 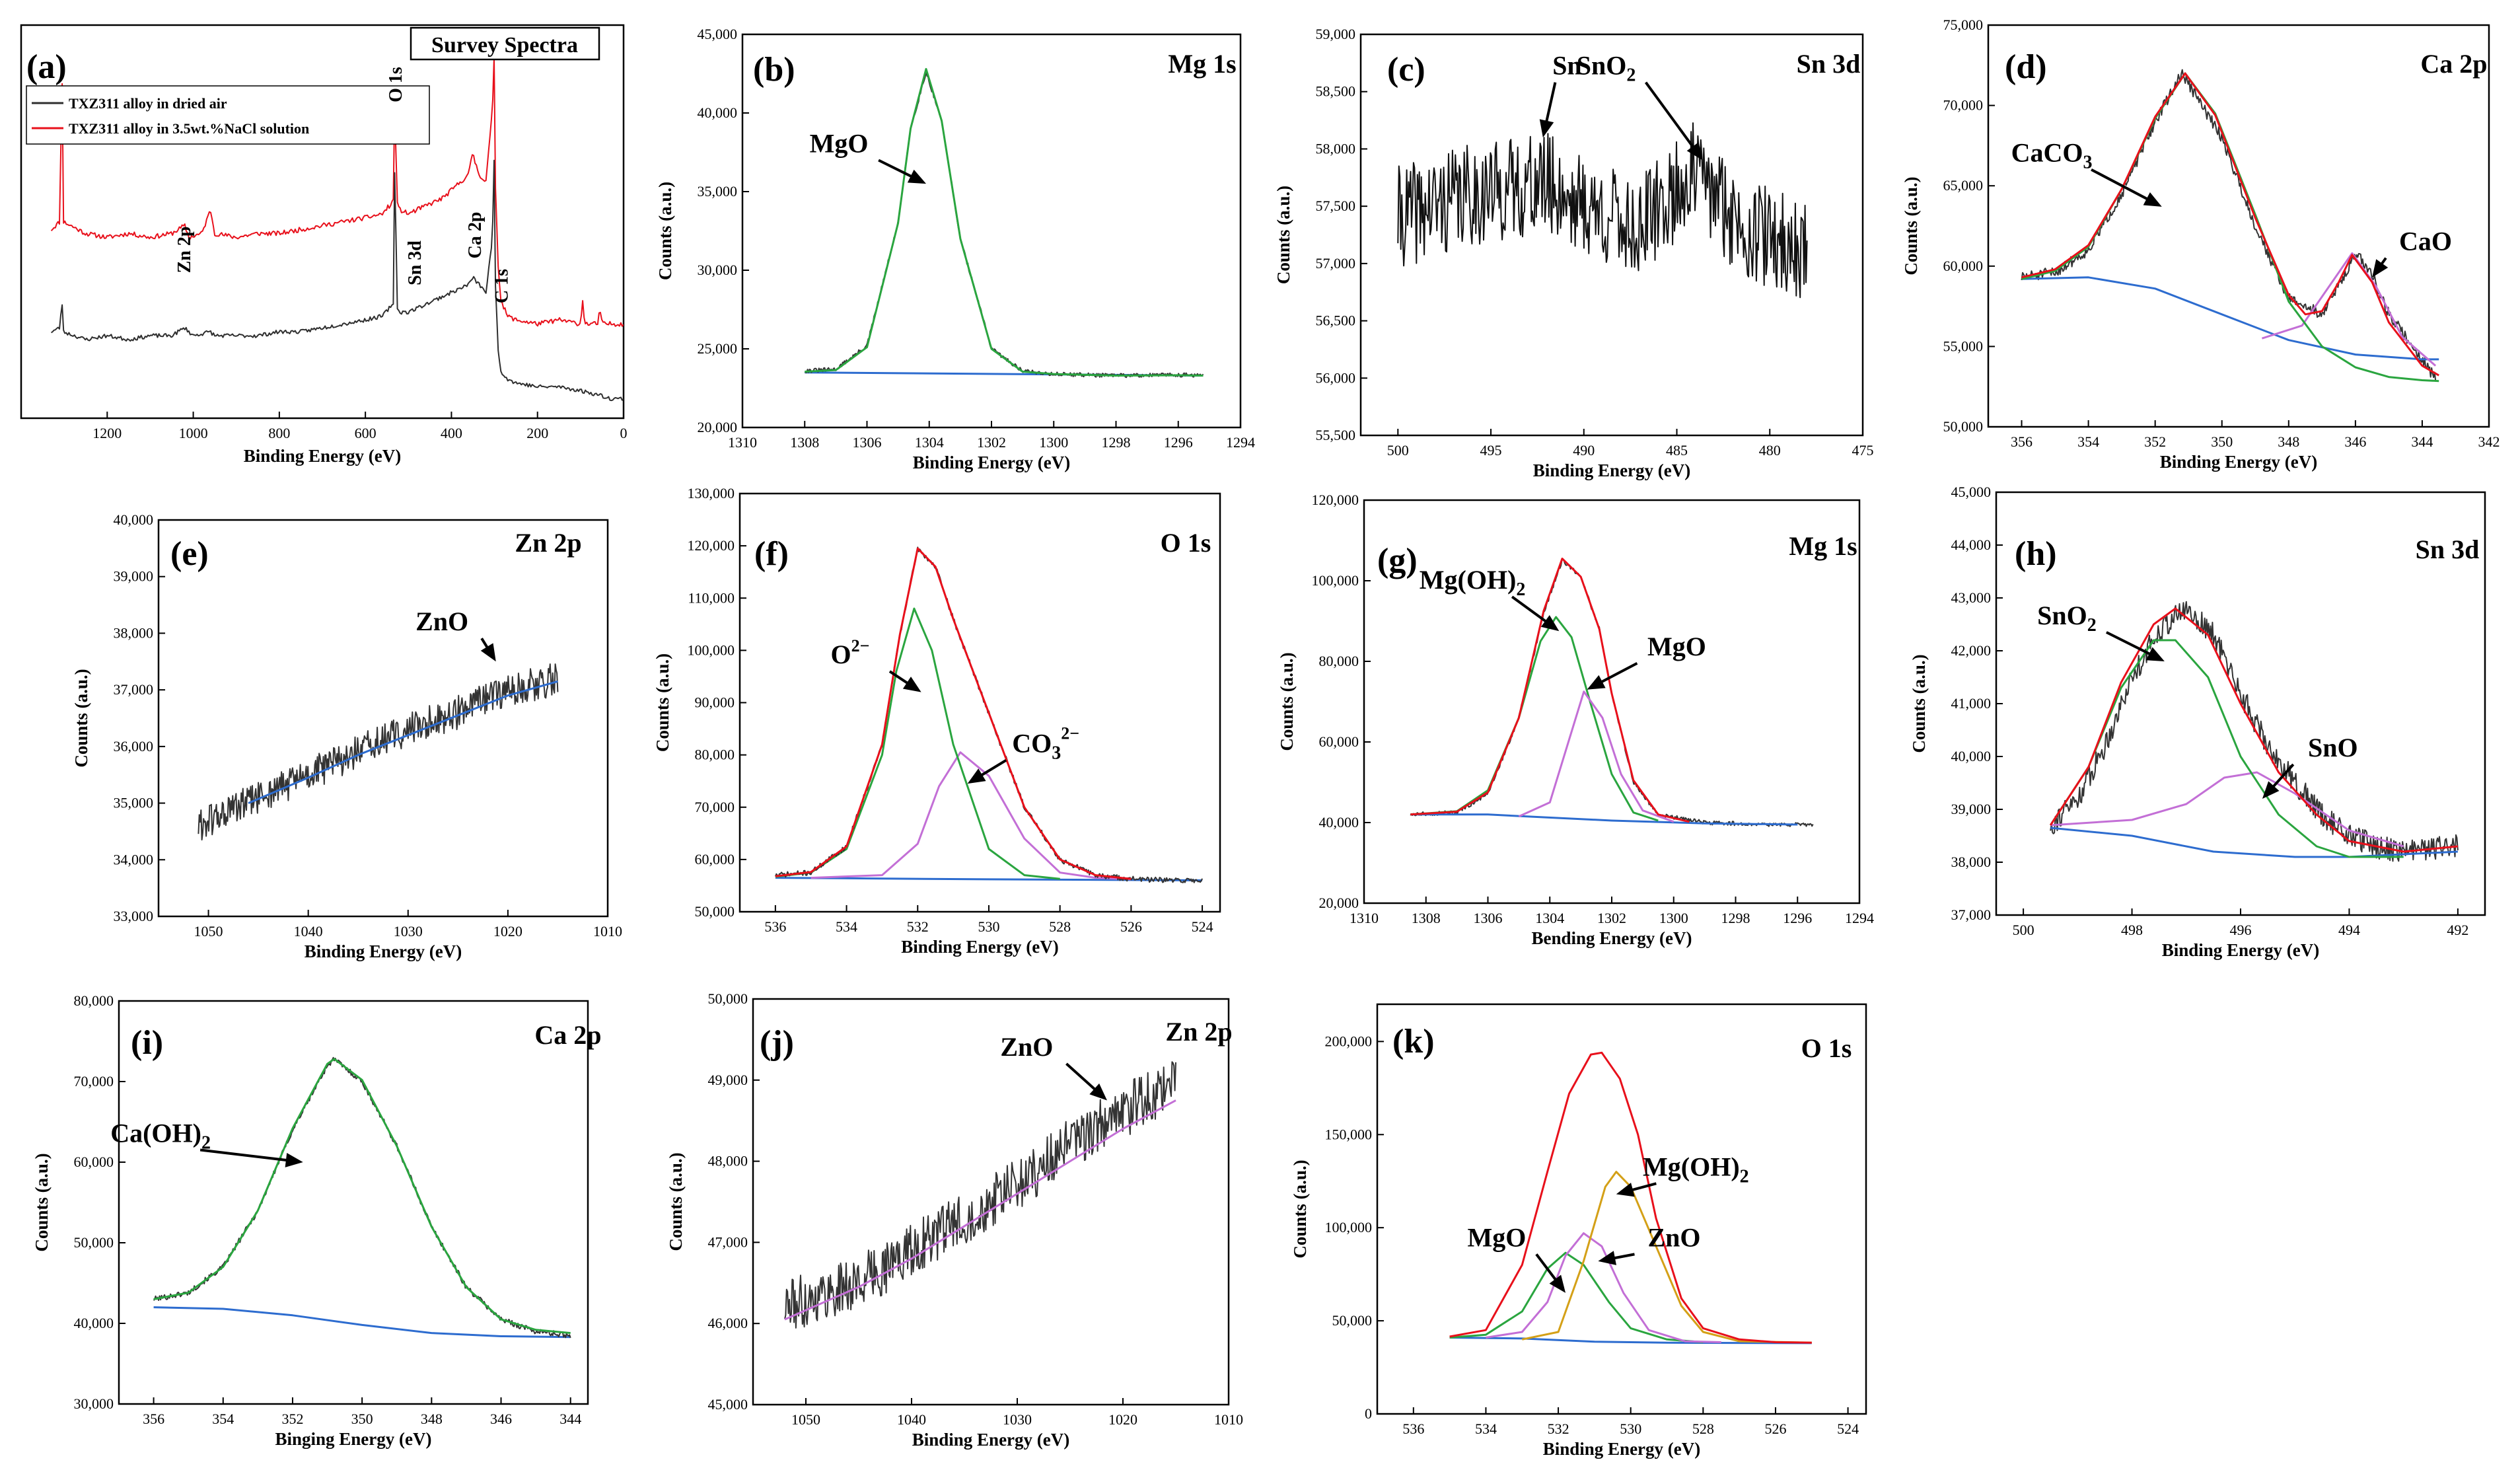 What do you see at coordinates (711, 545) in the screenshot?
I see `y-tick-label: 120,000` at bounding box center [711, 545].